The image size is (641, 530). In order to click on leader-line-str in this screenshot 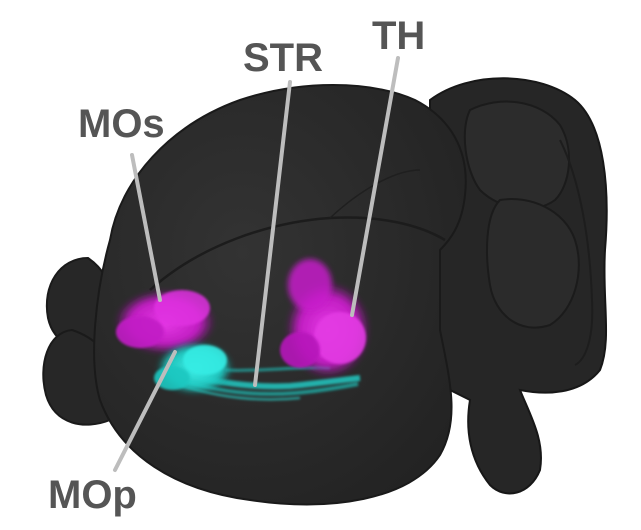, I will do `click(272, 233)`.